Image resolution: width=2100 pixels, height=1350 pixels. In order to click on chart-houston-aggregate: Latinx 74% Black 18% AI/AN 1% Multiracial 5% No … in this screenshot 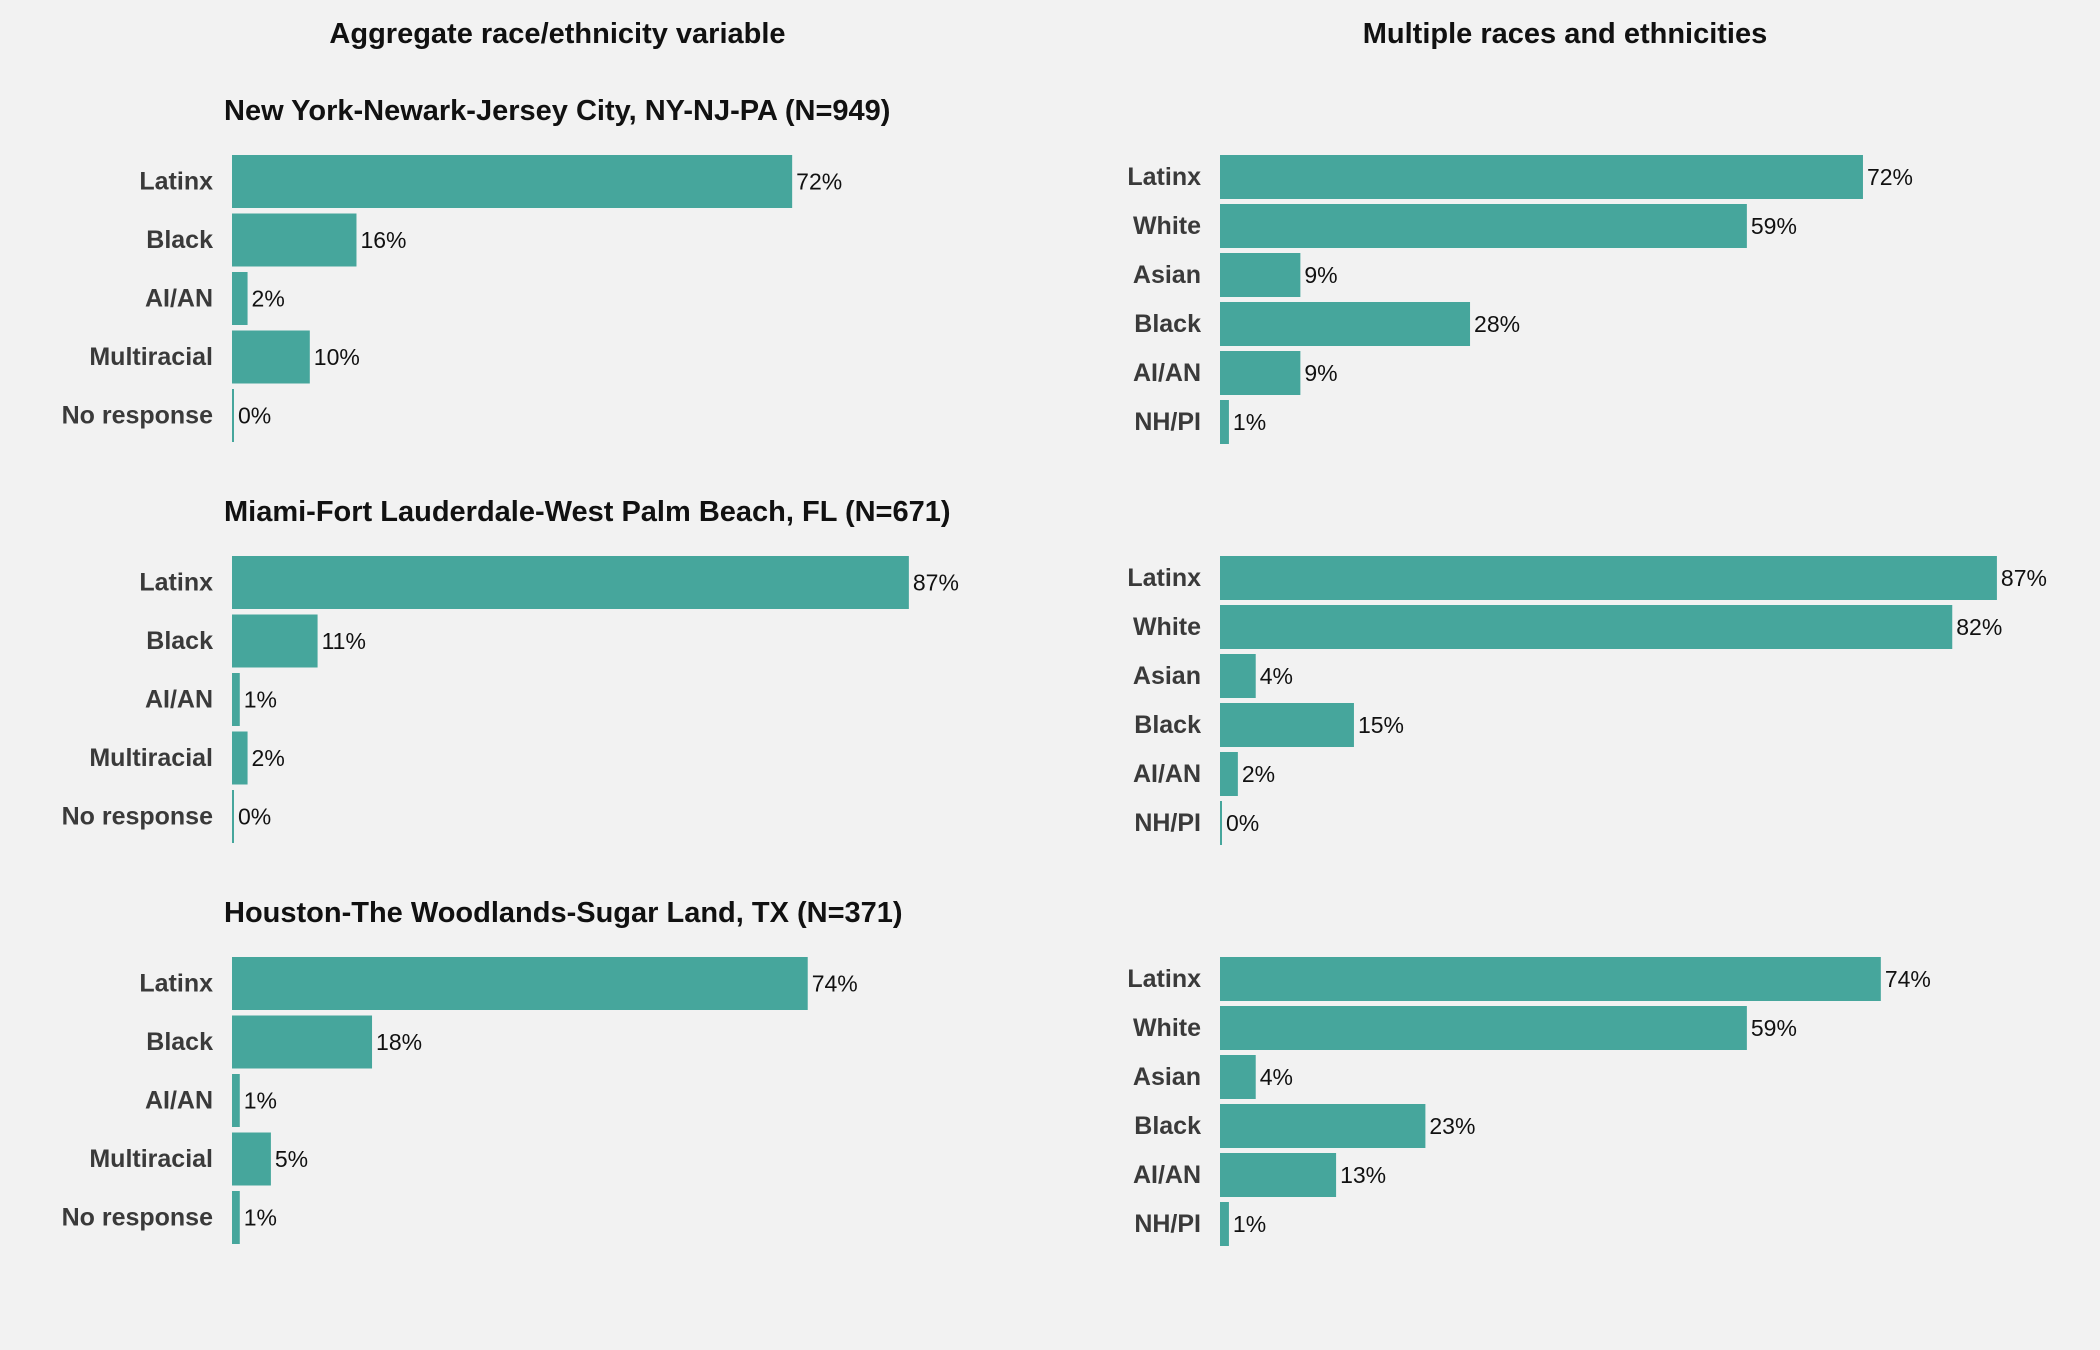, I will do `click(460, 1100)`.